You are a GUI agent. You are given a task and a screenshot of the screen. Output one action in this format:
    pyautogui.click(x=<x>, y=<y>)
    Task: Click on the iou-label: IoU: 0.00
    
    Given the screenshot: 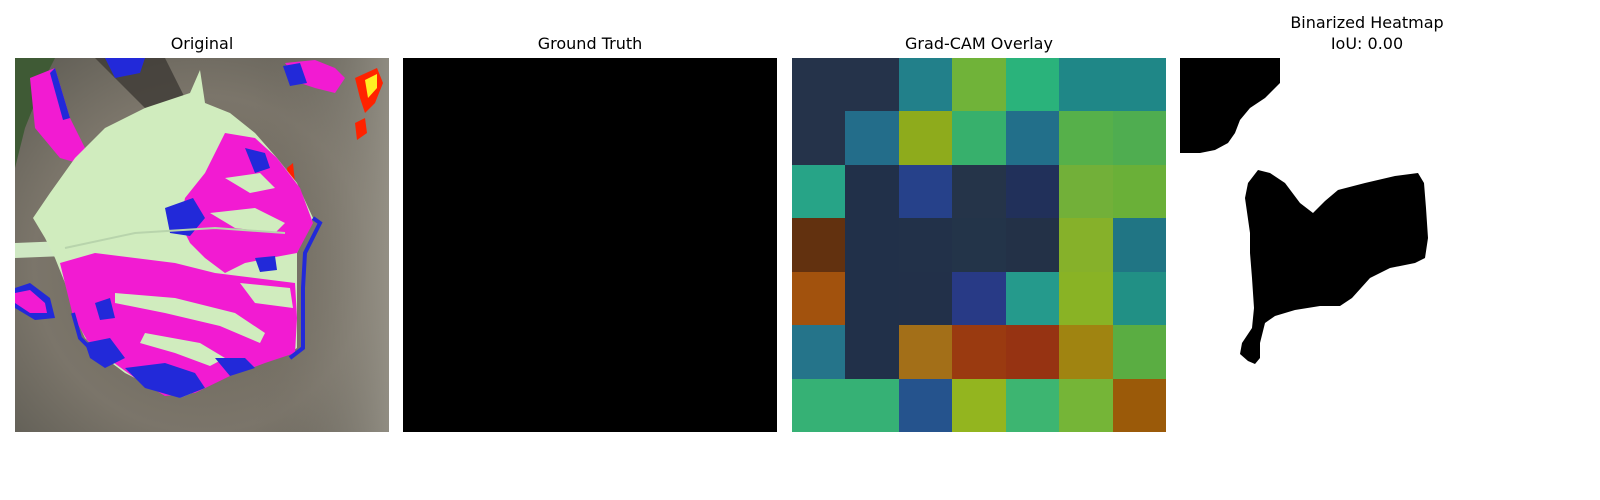 What is the action you would take?
    pyautogui.click(x=1367, y=43)
    